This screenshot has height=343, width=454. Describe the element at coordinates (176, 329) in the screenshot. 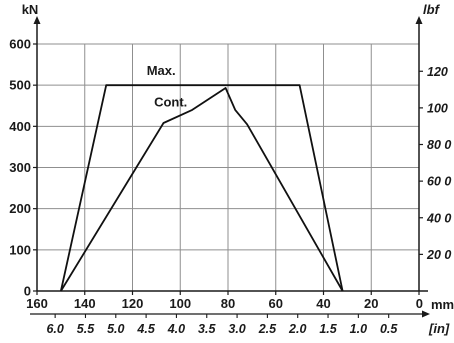

I see `x2-tick-label: 4.0` at that location.